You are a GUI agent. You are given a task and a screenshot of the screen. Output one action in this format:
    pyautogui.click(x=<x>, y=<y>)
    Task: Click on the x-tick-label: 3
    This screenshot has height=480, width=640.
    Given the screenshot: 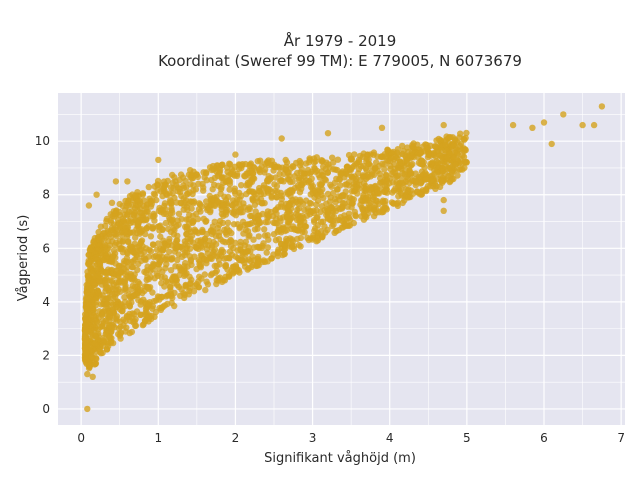 What is the action you would take?
    pyautogui.click(x=313, y=438)
    